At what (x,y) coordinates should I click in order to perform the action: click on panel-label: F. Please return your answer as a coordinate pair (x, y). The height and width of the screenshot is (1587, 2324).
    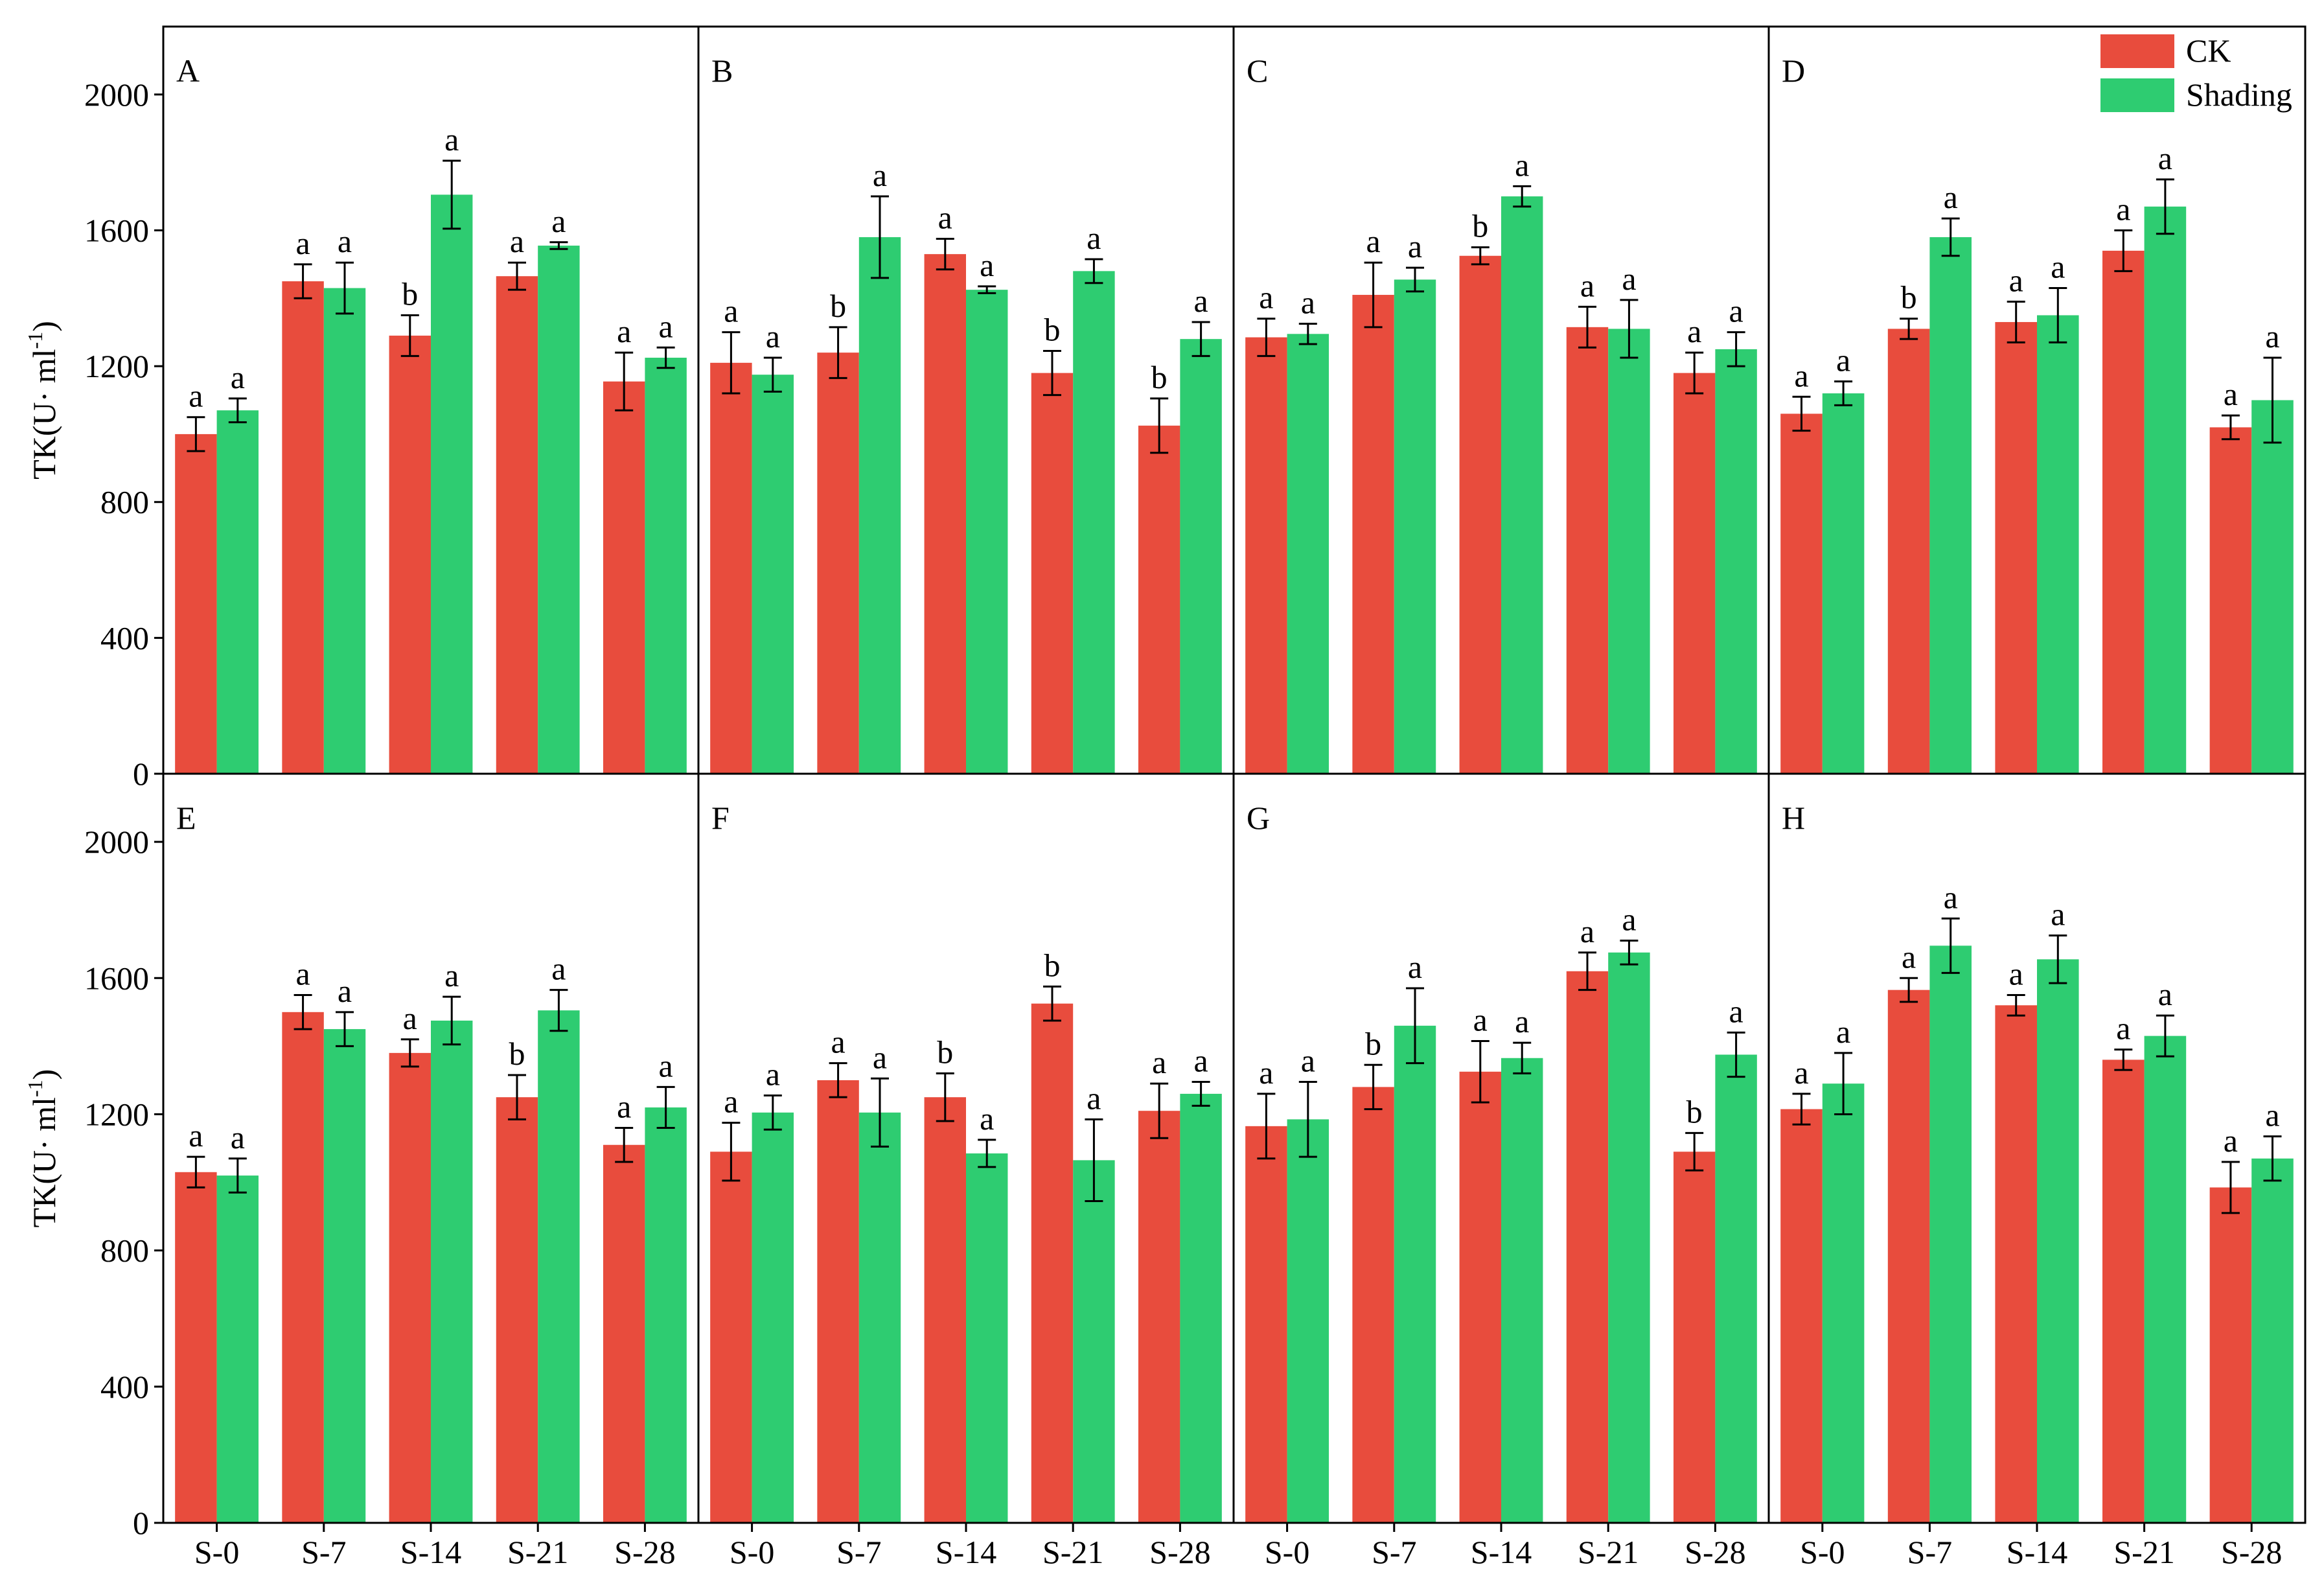
    Looking at the image, I should click on (720, 818).